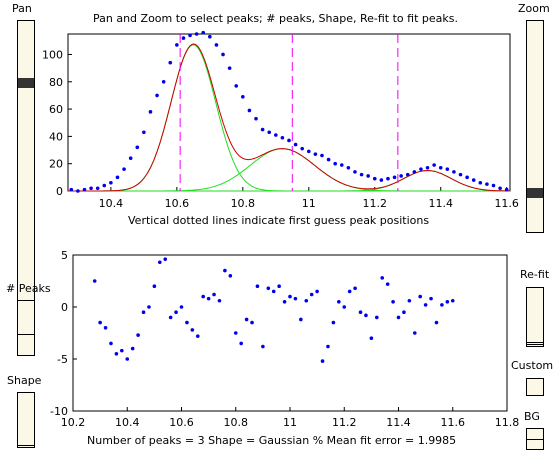  I want to click on shape-slider, so click(26, 420).